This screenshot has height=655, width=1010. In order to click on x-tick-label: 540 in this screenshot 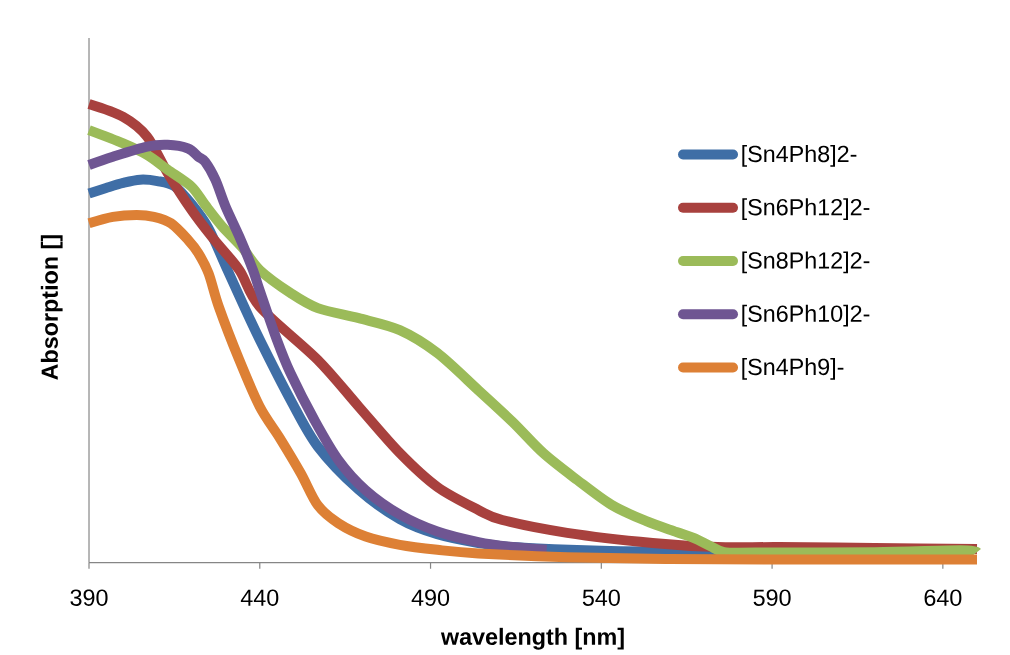, I will do `click(601, 597)`.